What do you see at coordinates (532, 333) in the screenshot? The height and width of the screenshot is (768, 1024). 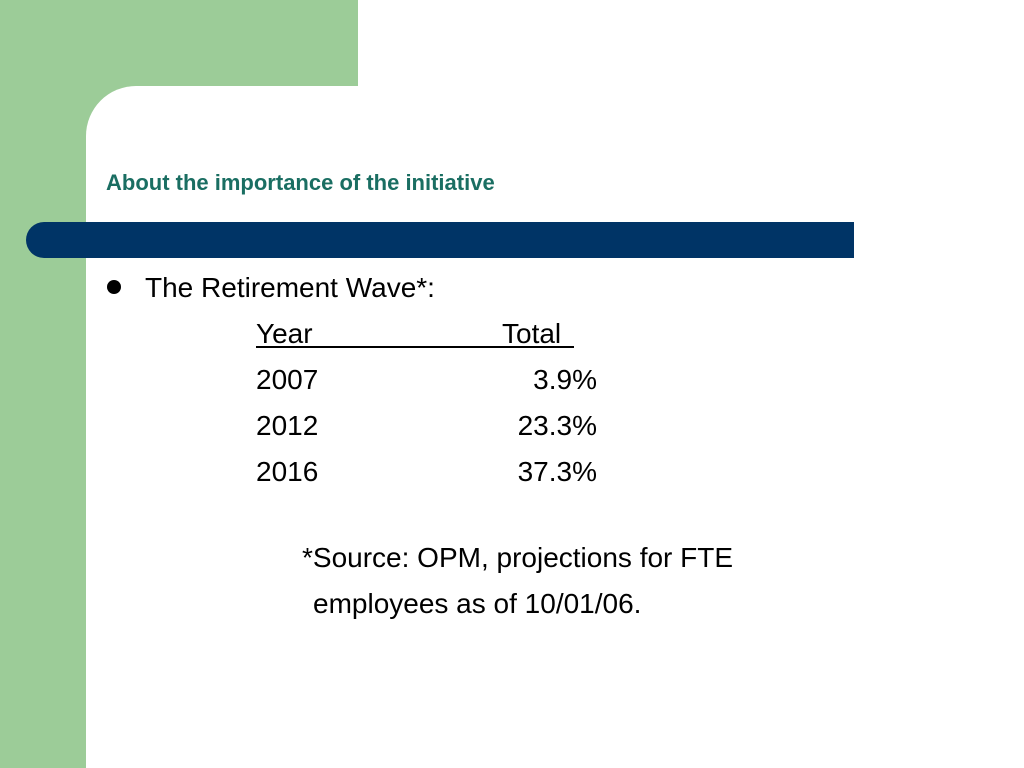 I see `table-header-total: Total` at bounding box center [532, 333].